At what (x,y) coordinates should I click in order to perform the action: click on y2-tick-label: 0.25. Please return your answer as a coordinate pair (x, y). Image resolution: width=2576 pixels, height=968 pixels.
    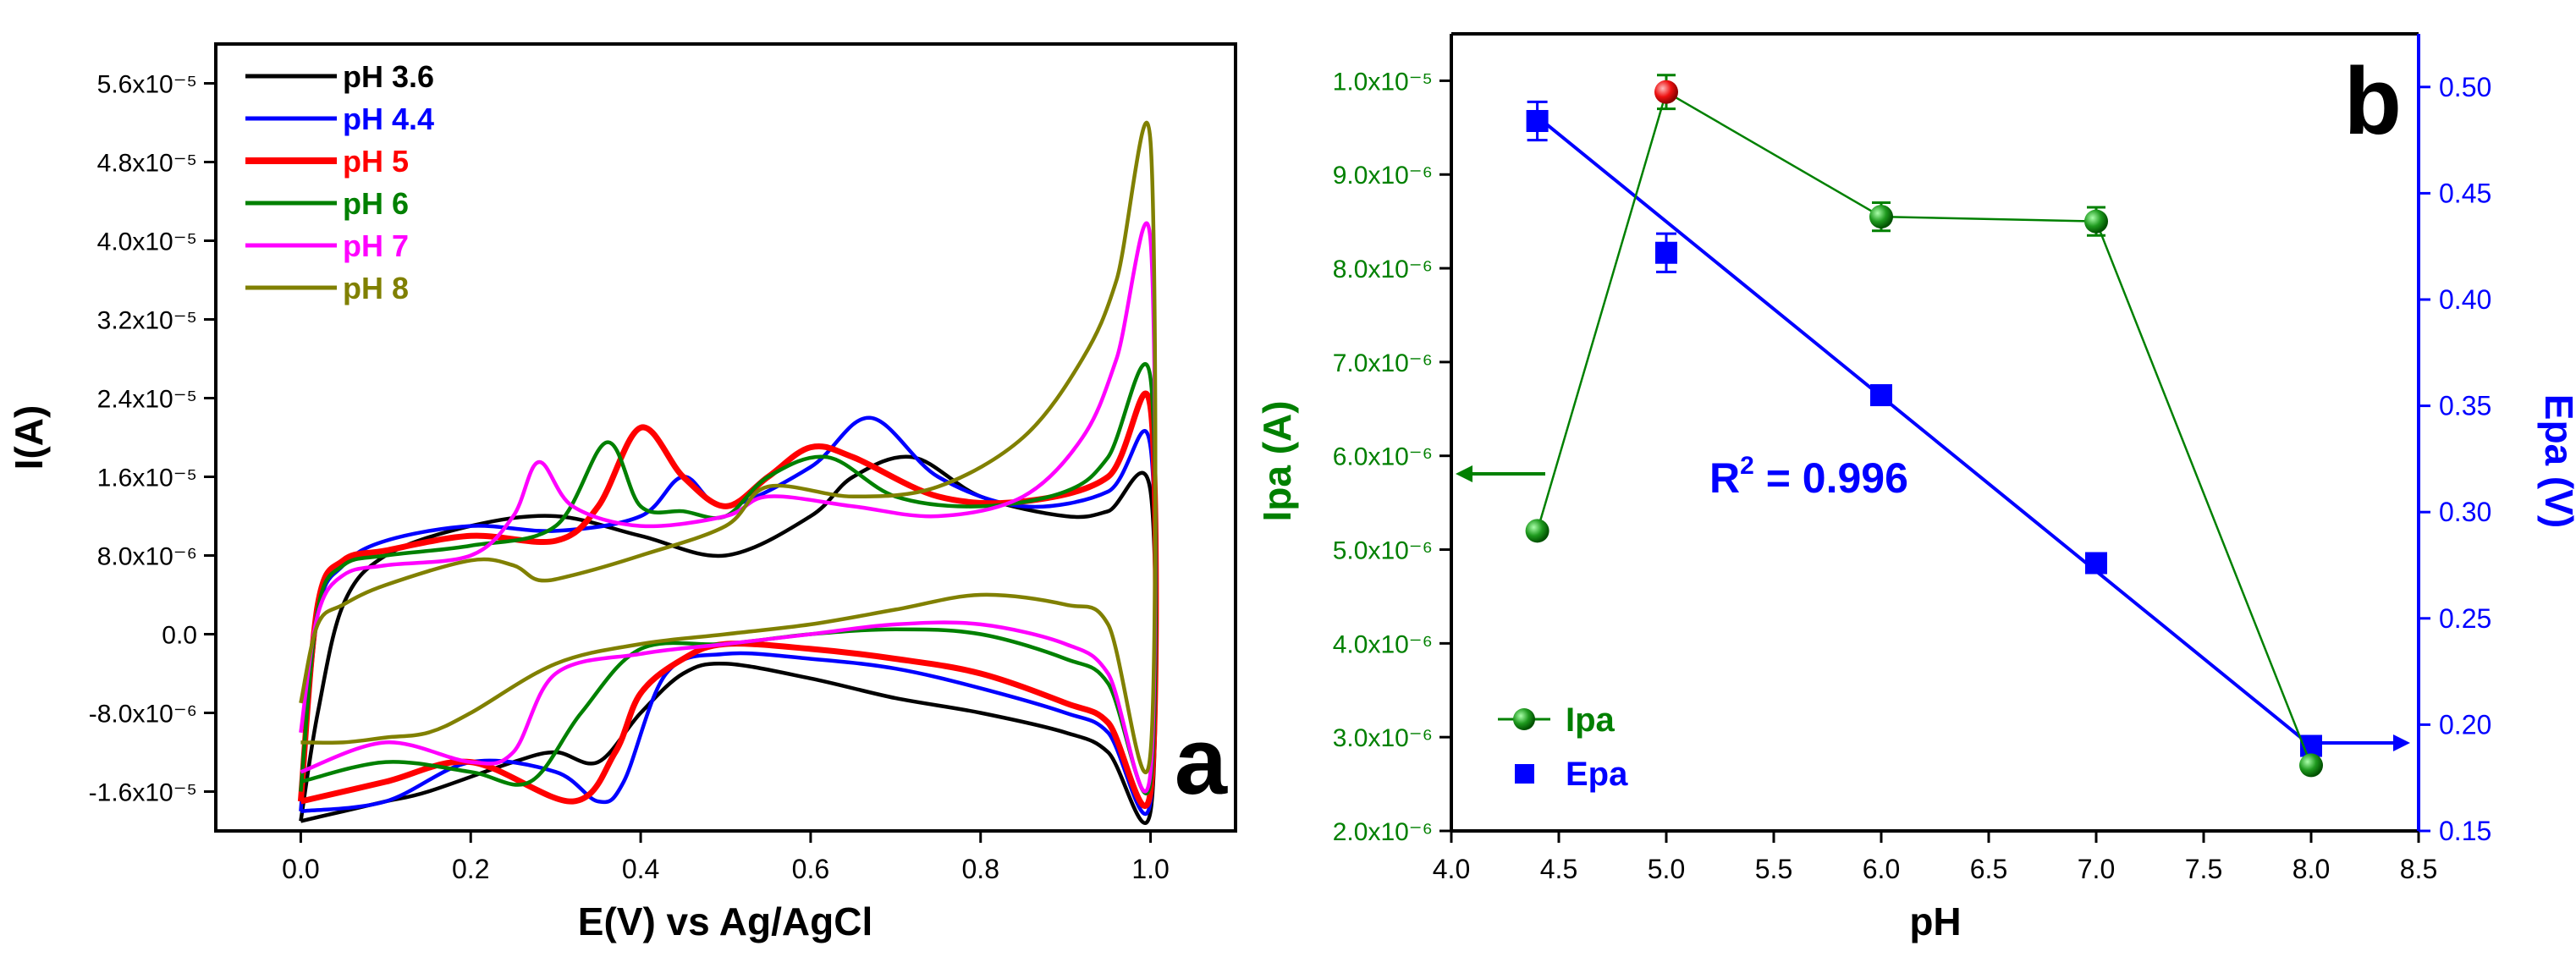
    Looking at the image, I should click on (2465, 618).